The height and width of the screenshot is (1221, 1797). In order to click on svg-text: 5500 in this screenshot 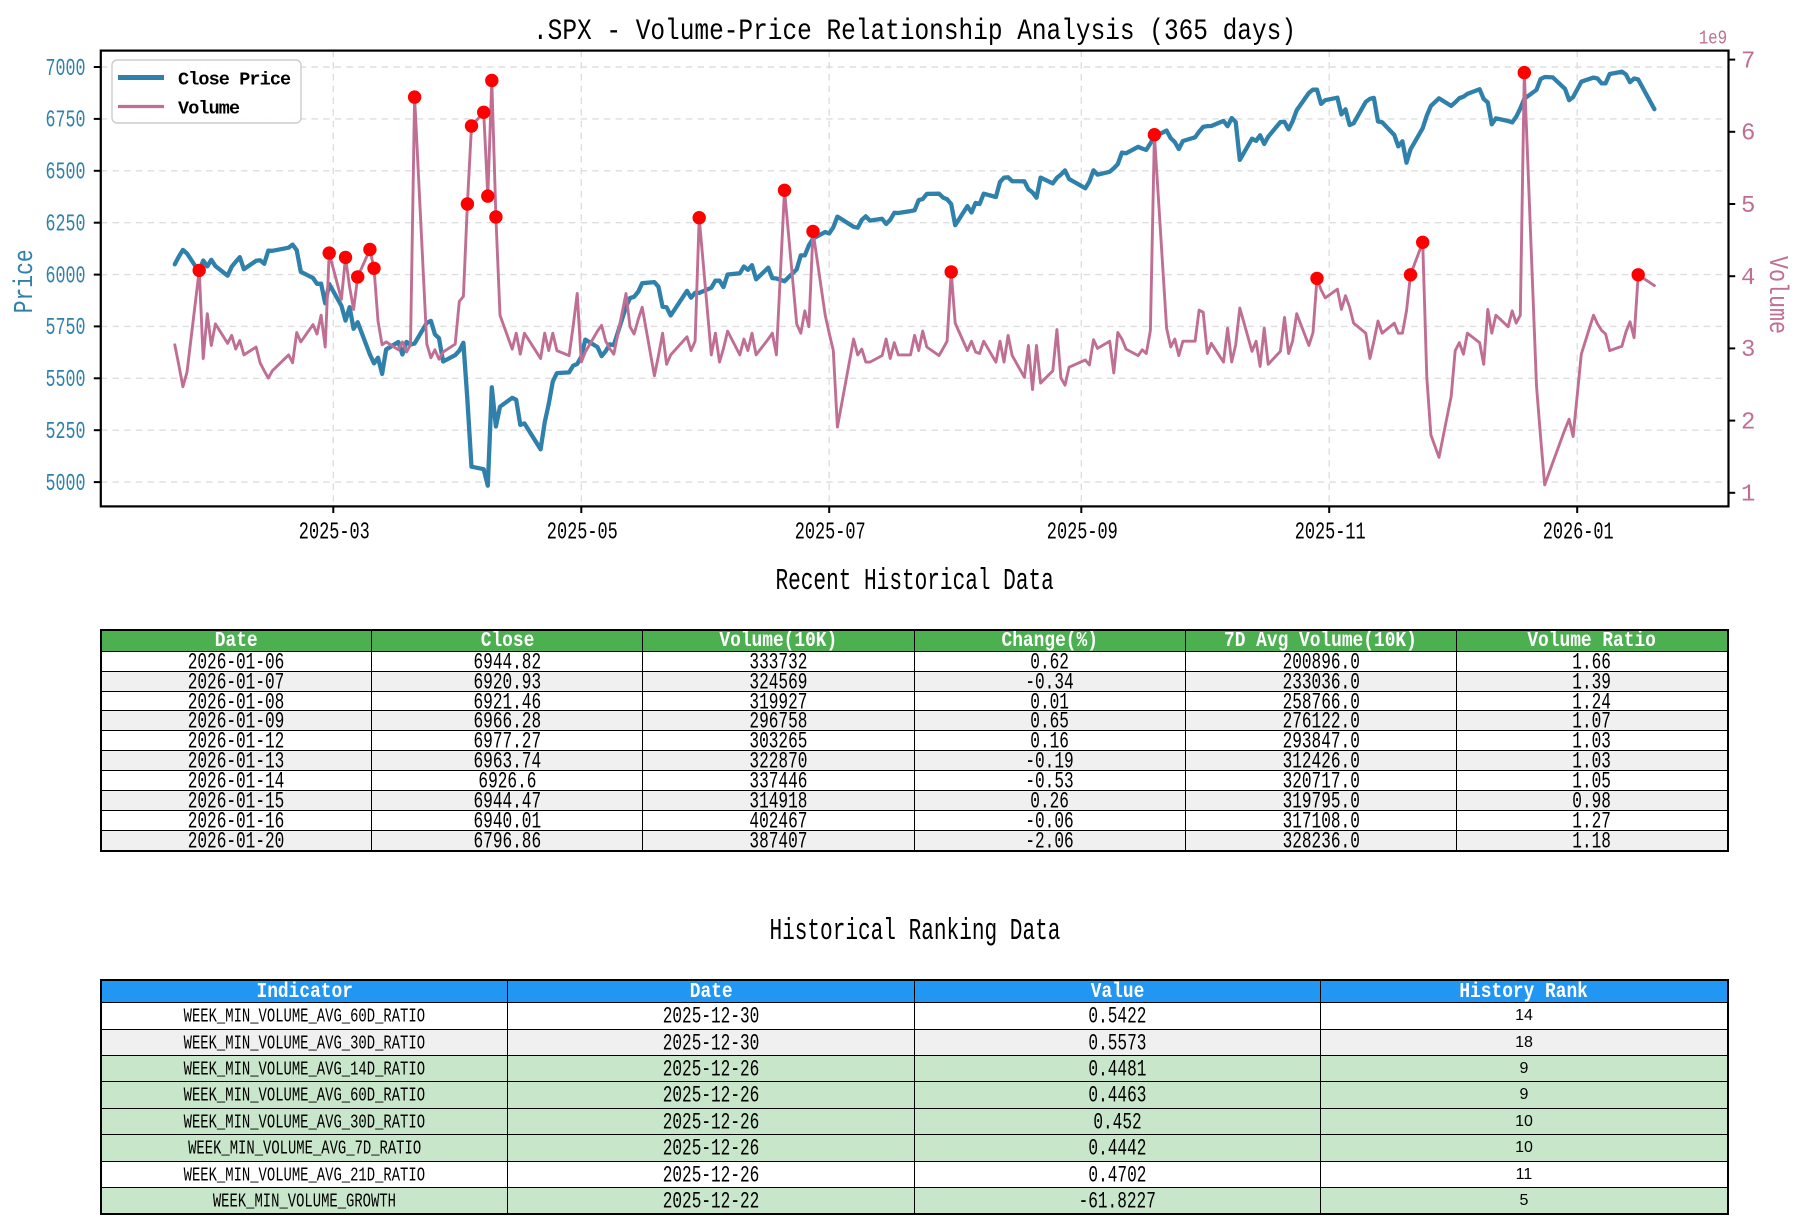, I will do `click(66, 380)`.